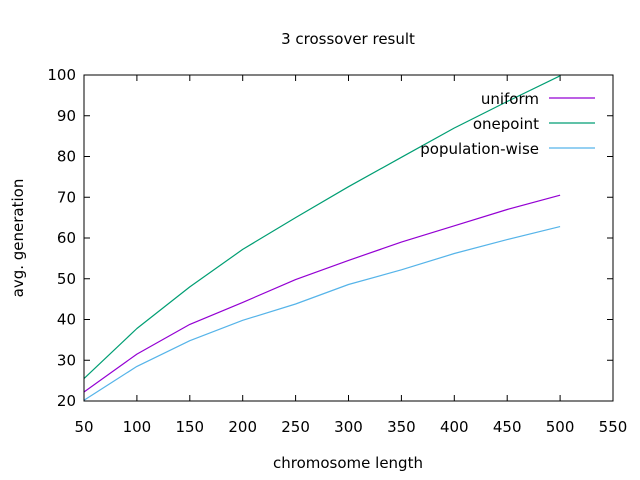  I want to click on y-tick-label: 60, so click(66, 238).